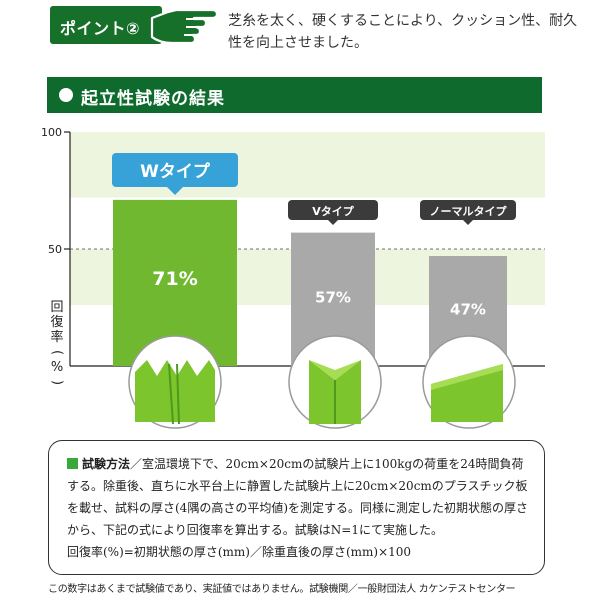 The height and width of the screenshot is (600, 600). Describe the element at coordinates (55, 249) in the screenshot. I see `y-tick-label: 50` at that location.